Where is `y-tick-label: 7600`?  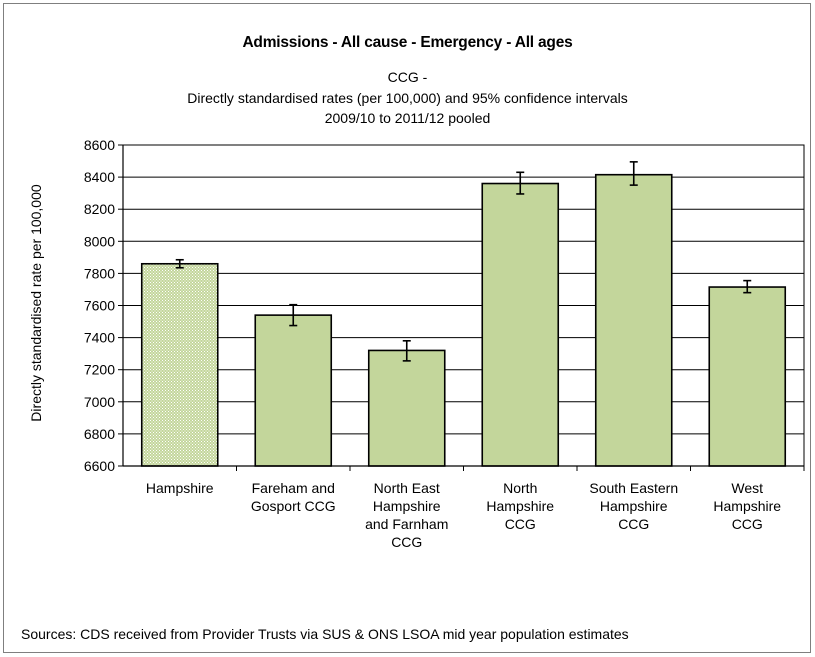 y-tick-label: 7600 is located at coordinates (99, 306).